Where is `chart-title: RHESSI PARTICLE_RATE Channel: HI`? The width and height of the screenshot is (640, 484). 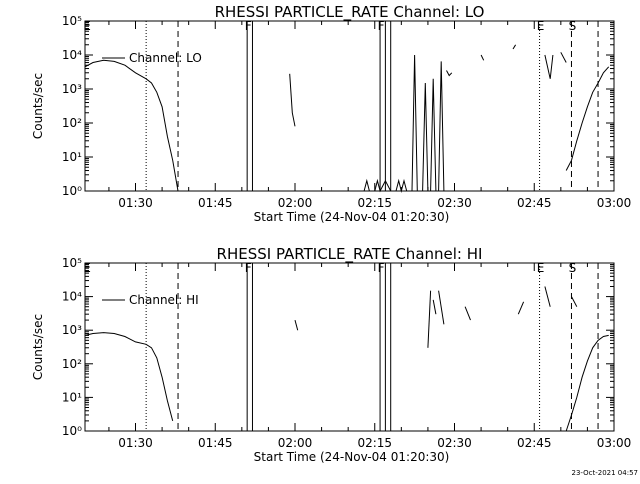 chart-title: RHESSI PARTICLE_RATE Channel: HI is located at coordinates (350, 254).